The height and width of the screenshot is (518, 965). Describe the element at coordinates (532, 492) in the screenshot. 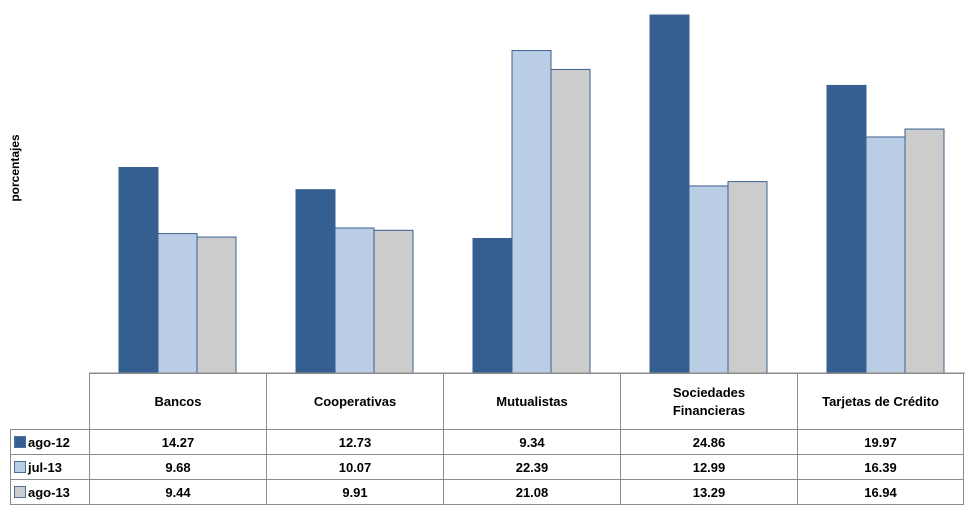

I see `data-label-ago-13-2: 21.08` at that location.